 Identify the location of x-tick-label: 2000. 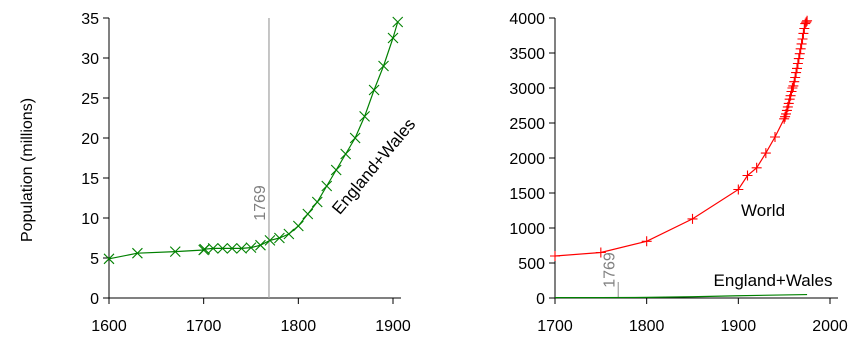
(830, 326).